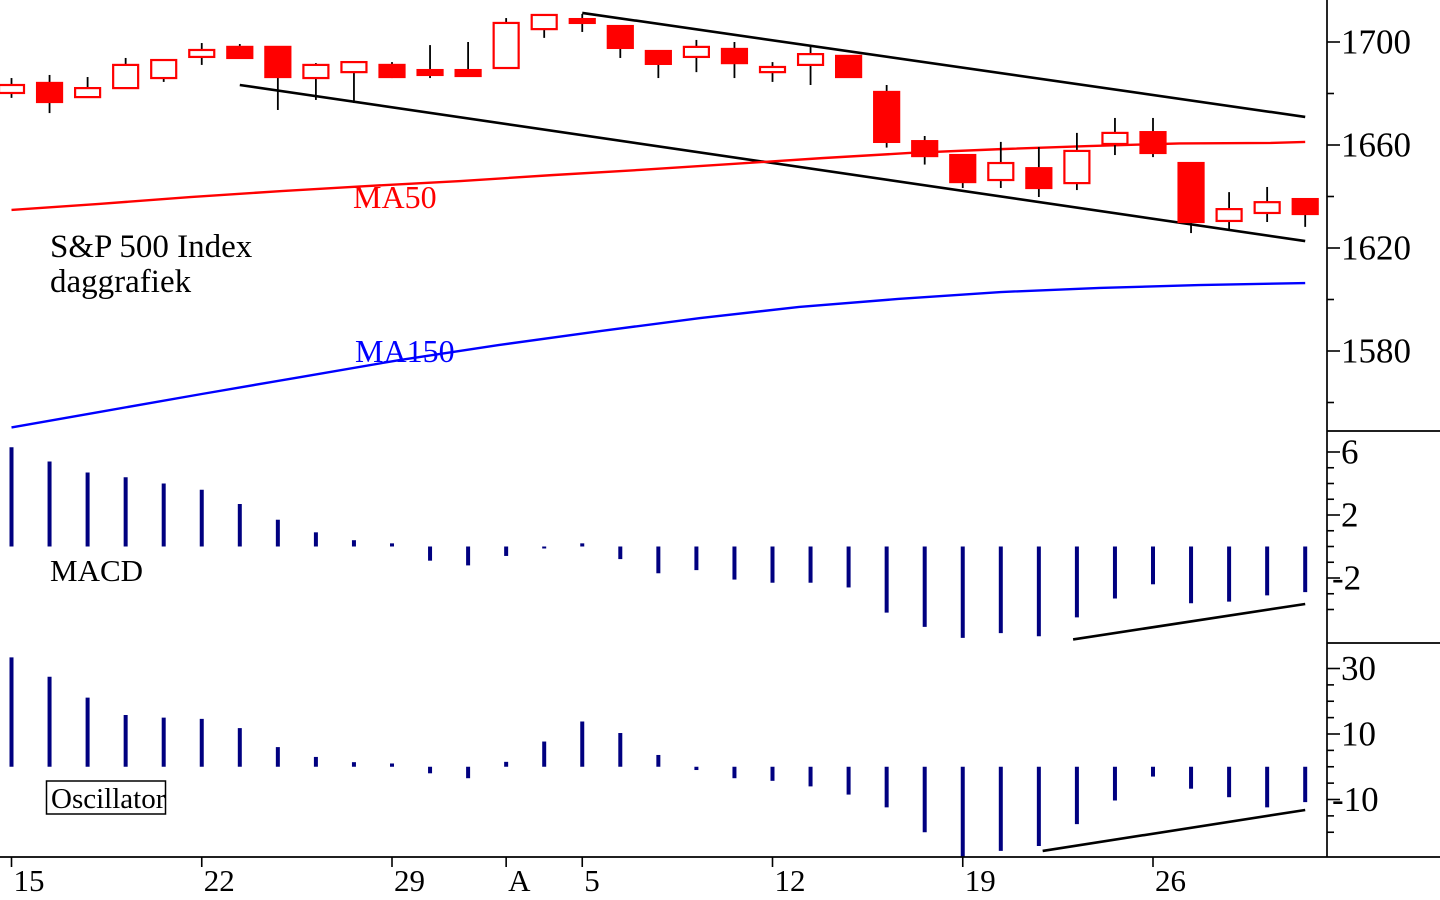  I want to click on y-tick-label: 1660, so click(1376, 145).